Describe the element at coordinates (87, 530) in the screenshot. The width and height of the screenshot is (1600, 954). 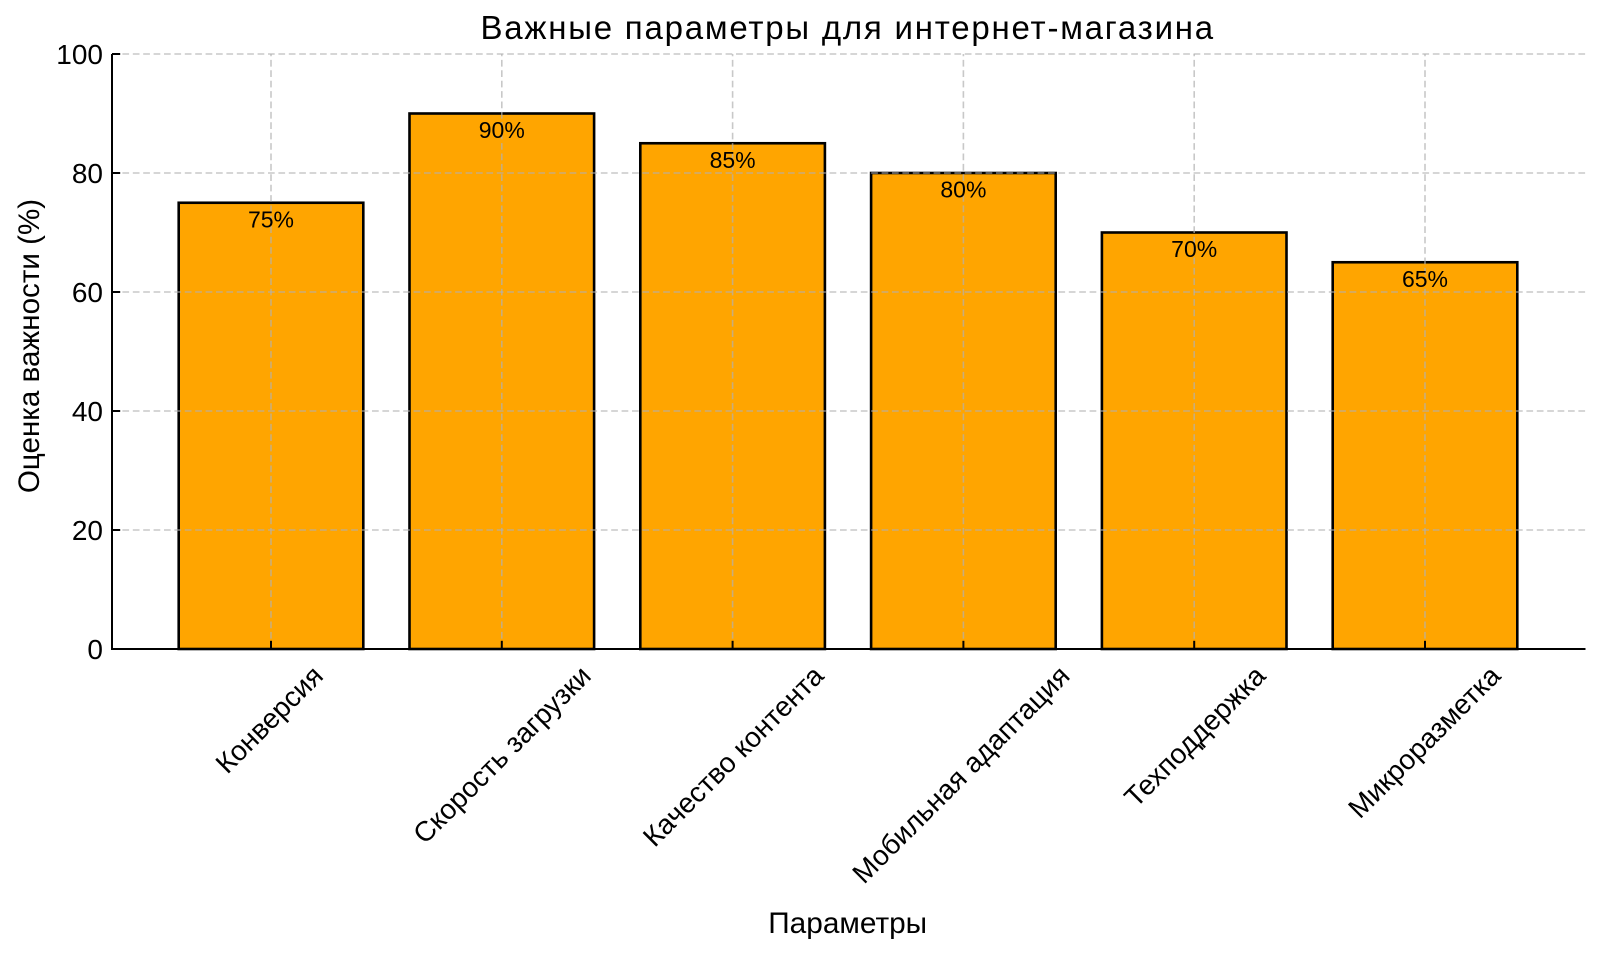
I see `svg-text: 20` at that location.